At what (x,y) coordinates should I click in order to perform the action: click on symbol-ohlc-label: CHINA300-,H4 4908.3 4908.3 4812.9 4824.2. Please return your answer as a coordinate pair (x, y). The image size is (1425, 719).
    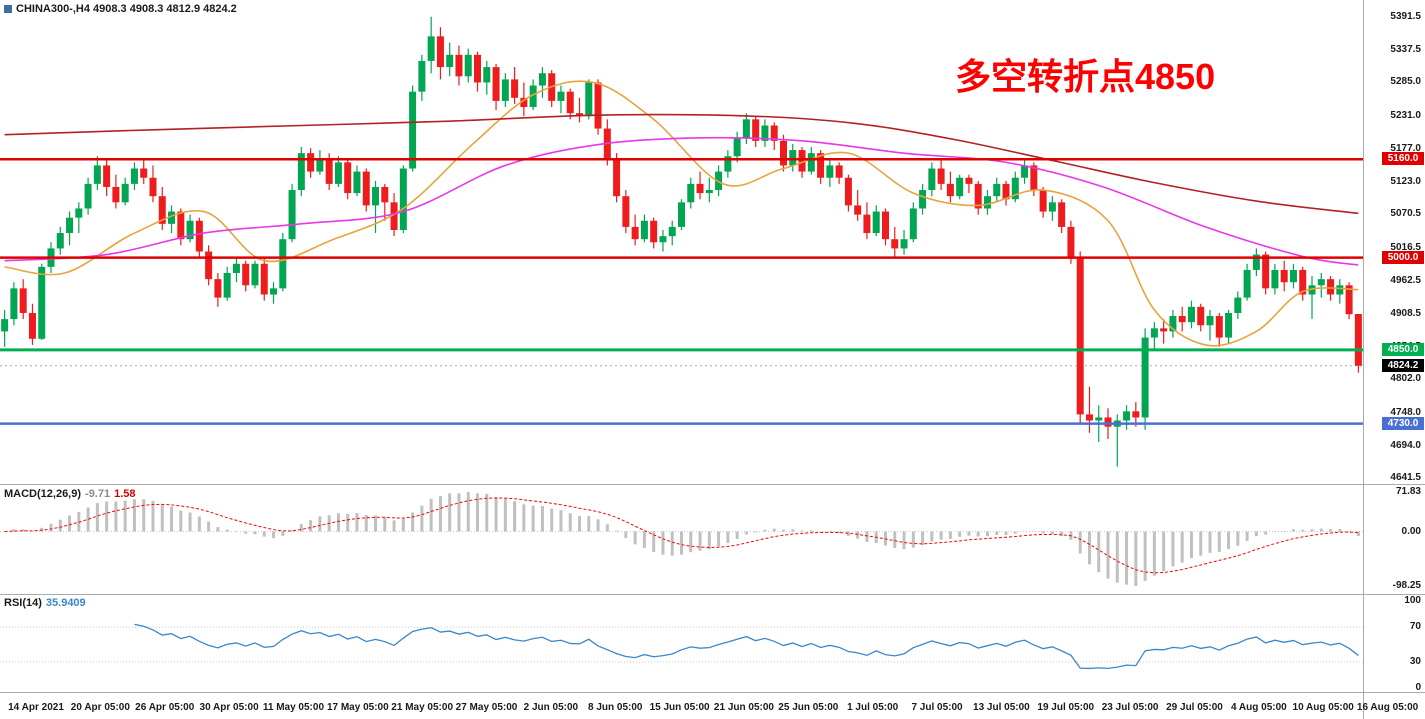
    Looking at the image, I should click on (120, 9).